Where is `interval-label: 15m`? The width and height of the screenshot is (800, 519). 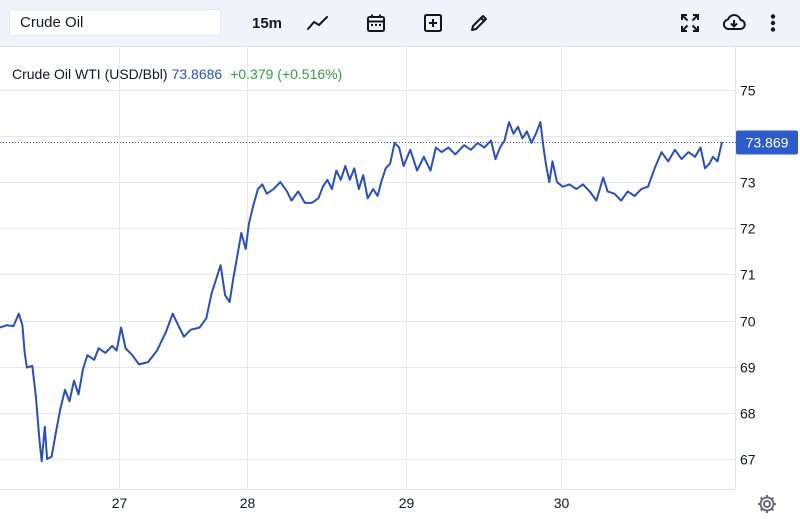
interval-label: 15m is located at coordinates (267, 23).